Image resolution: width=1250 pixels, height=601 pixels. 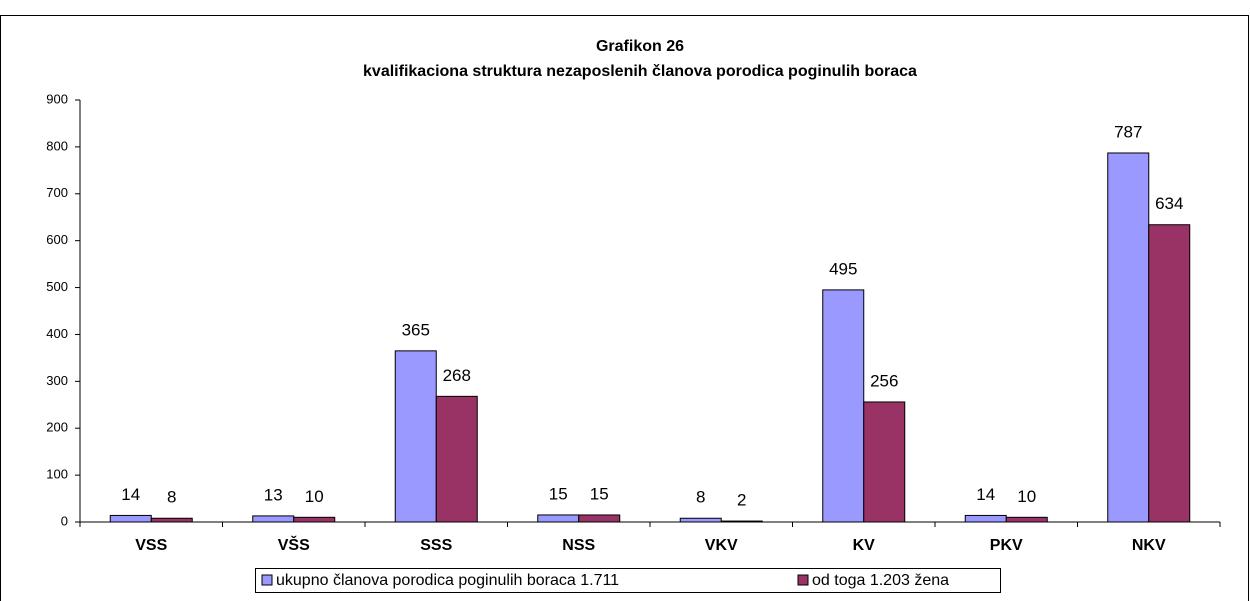 I want to click on y-tick-label: 400, so click(x=57, y=333).